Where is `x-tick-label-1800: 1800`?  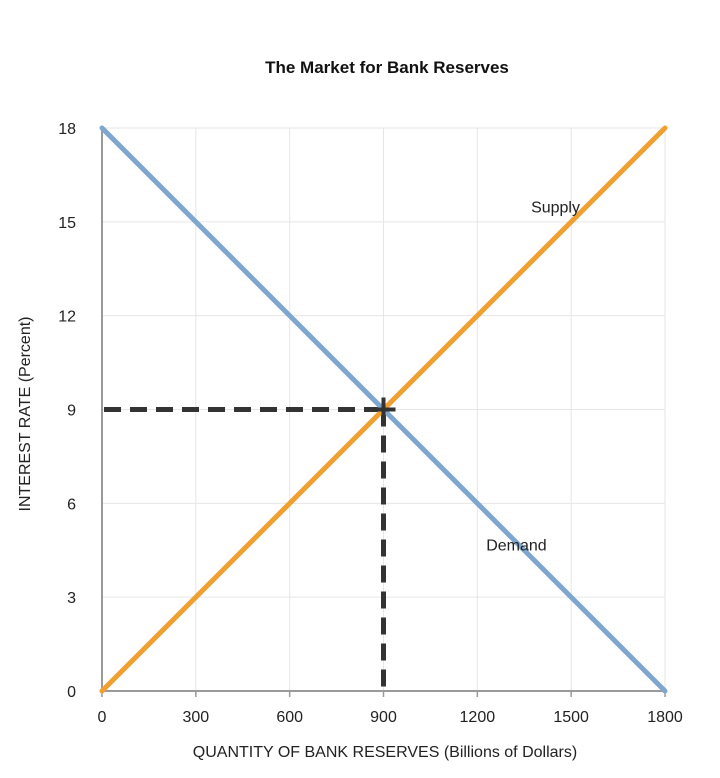 x-tick-label-1800: 1800 is located at coordinates (665, 717).